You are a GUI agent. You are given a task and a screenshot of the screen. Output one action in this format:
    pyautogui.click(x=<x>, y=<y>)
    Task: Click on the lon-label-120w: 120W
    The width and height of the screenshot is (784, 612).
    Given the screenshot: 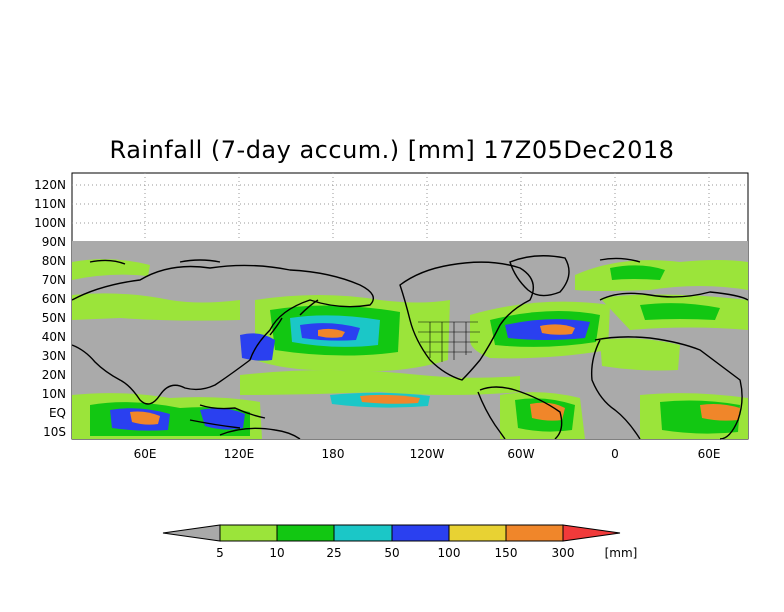 What is the action you would take?
    pyautogui.click(x=427, y=454)
    